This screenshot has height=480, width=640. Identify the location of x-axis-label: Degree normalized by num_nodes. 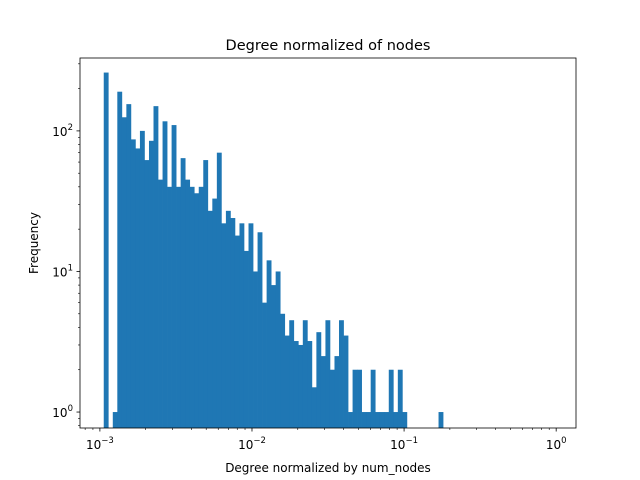
(328, 468).